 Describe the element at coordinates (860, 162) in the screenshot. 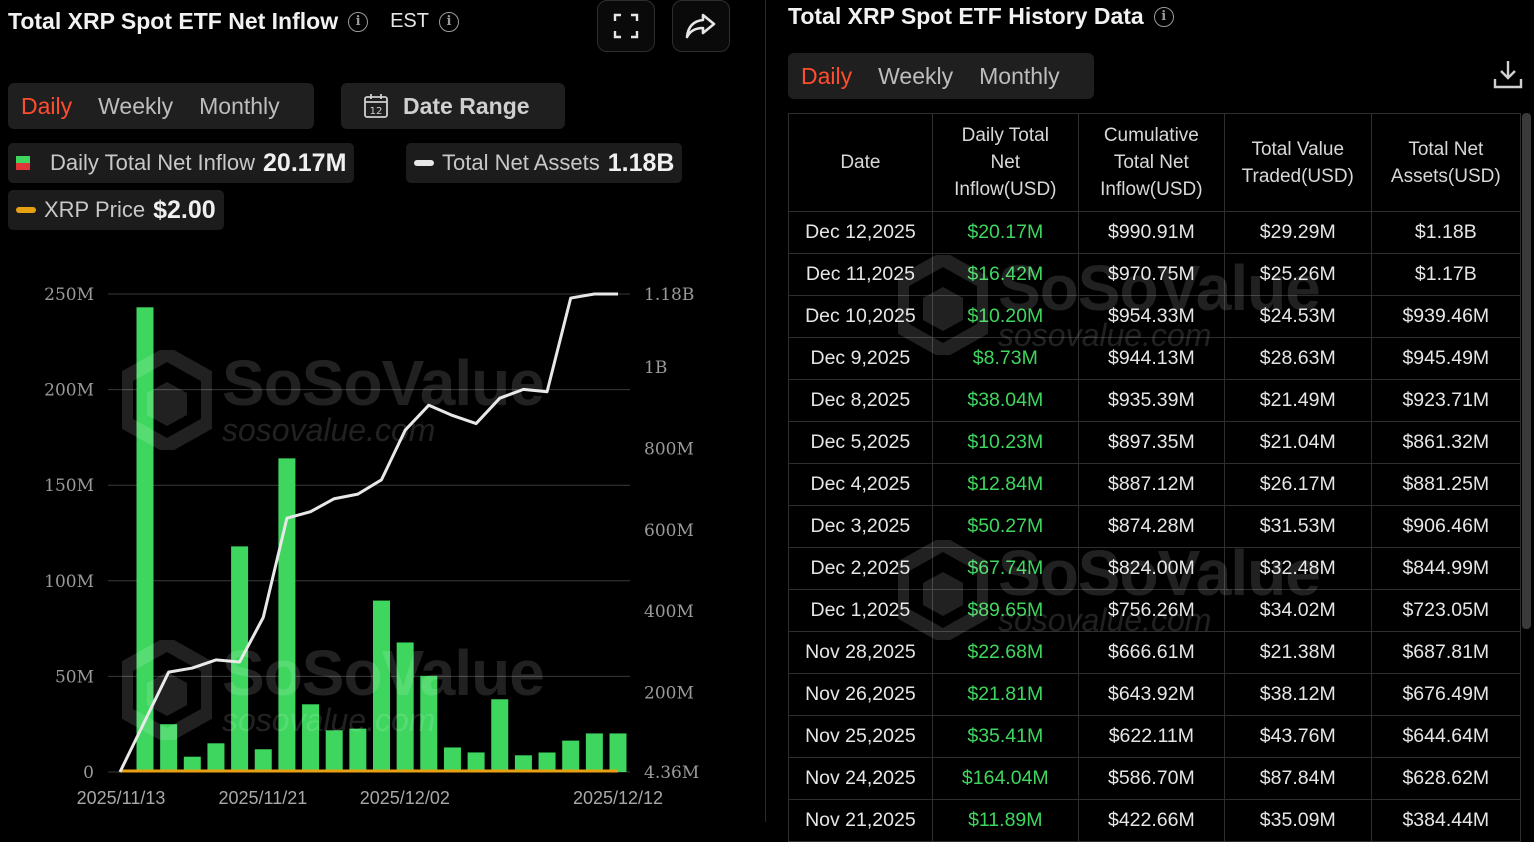

I see `column-header: Date` at that location.